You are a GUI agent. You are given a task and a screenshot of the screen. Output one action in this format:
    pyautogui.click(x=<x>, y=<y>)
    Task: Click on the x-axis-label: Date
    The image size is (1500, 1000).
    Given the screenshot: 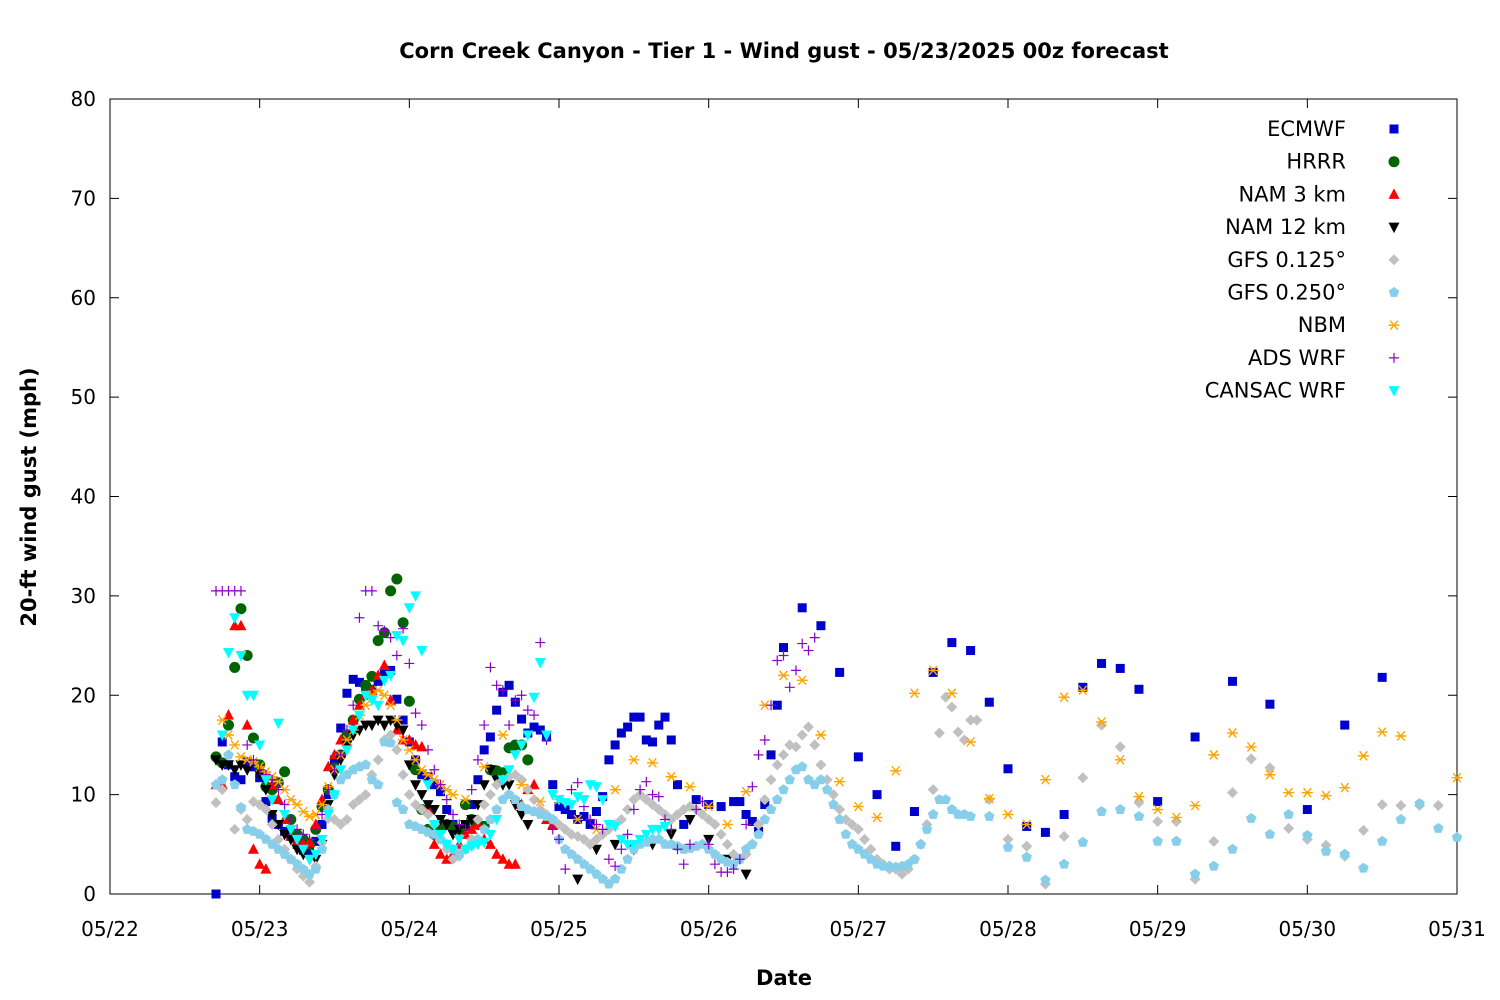 What is the action you would take?
    pyautogui.click(x=784, y=978)
    